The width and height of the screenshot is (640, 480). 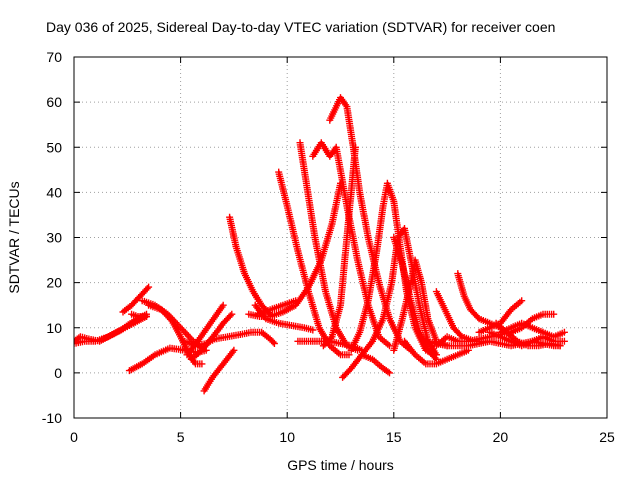 I want to click on y-tick-label: 30, so click(x=54, y=238).